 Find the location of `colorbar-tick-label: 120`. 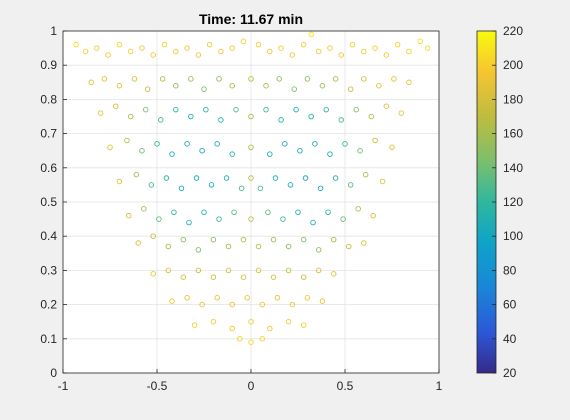

colorbar-tick-label: 120 is located at coordinates (513, 202).